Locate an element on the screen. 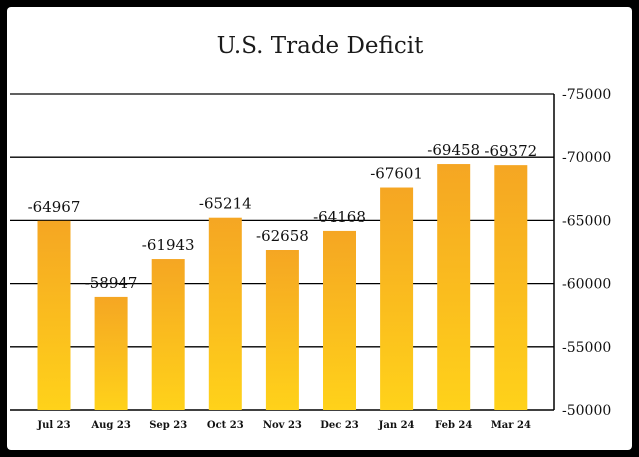 The width and height of the screenshot is (639, 457). bar-data-label: -65214 is located at coordinates (225, 204).